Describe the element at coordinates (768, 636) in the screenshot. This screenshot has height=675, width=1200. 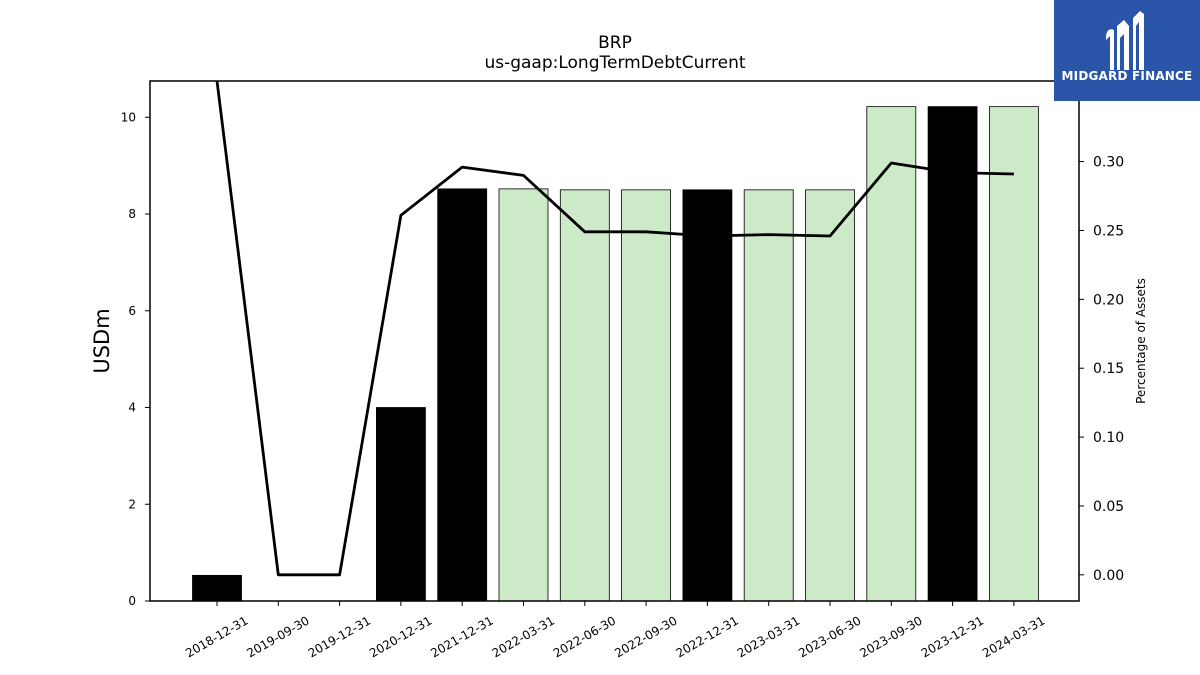
I see `x-tick-label: 2023-03-31` at that location.